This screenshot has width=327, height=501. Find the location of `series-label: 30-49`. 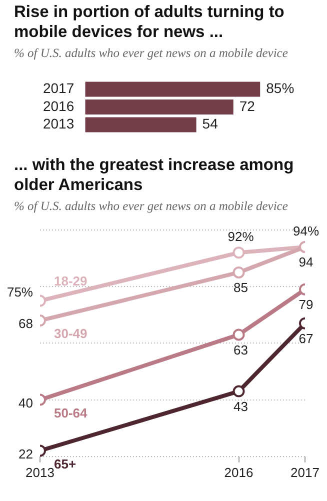

series-label: 30-49 is located at coordinates (71, 334).